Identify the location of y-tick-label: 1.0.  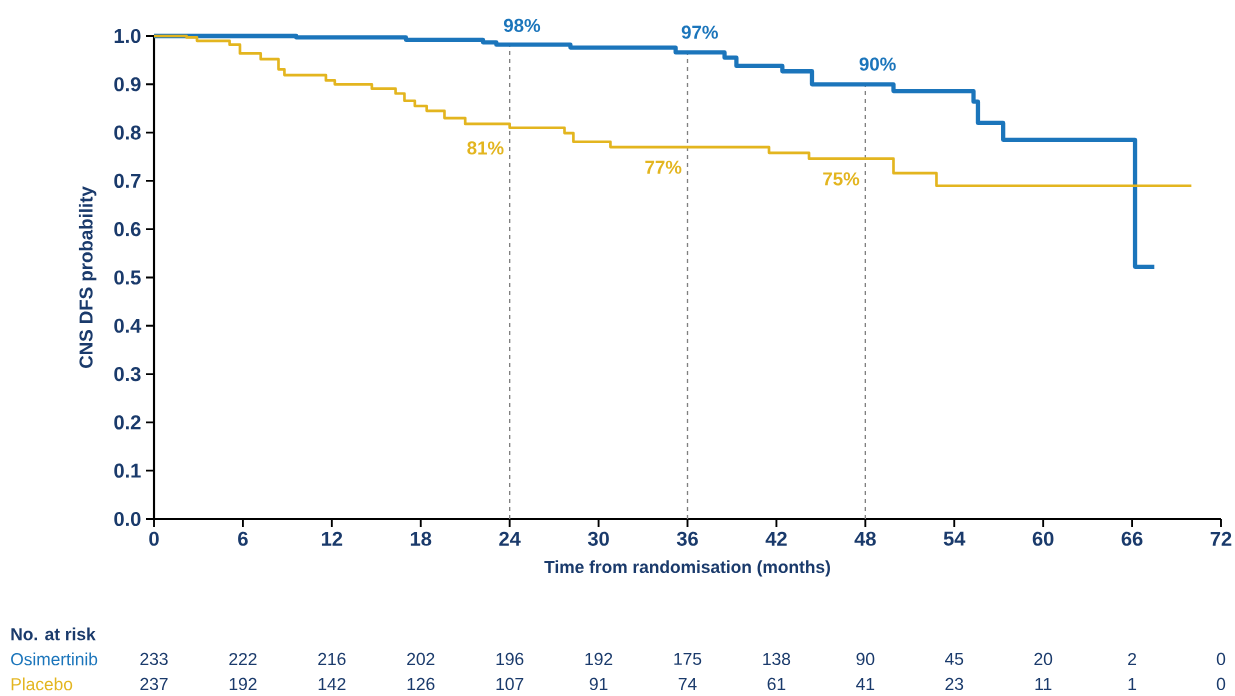
(127, 36).